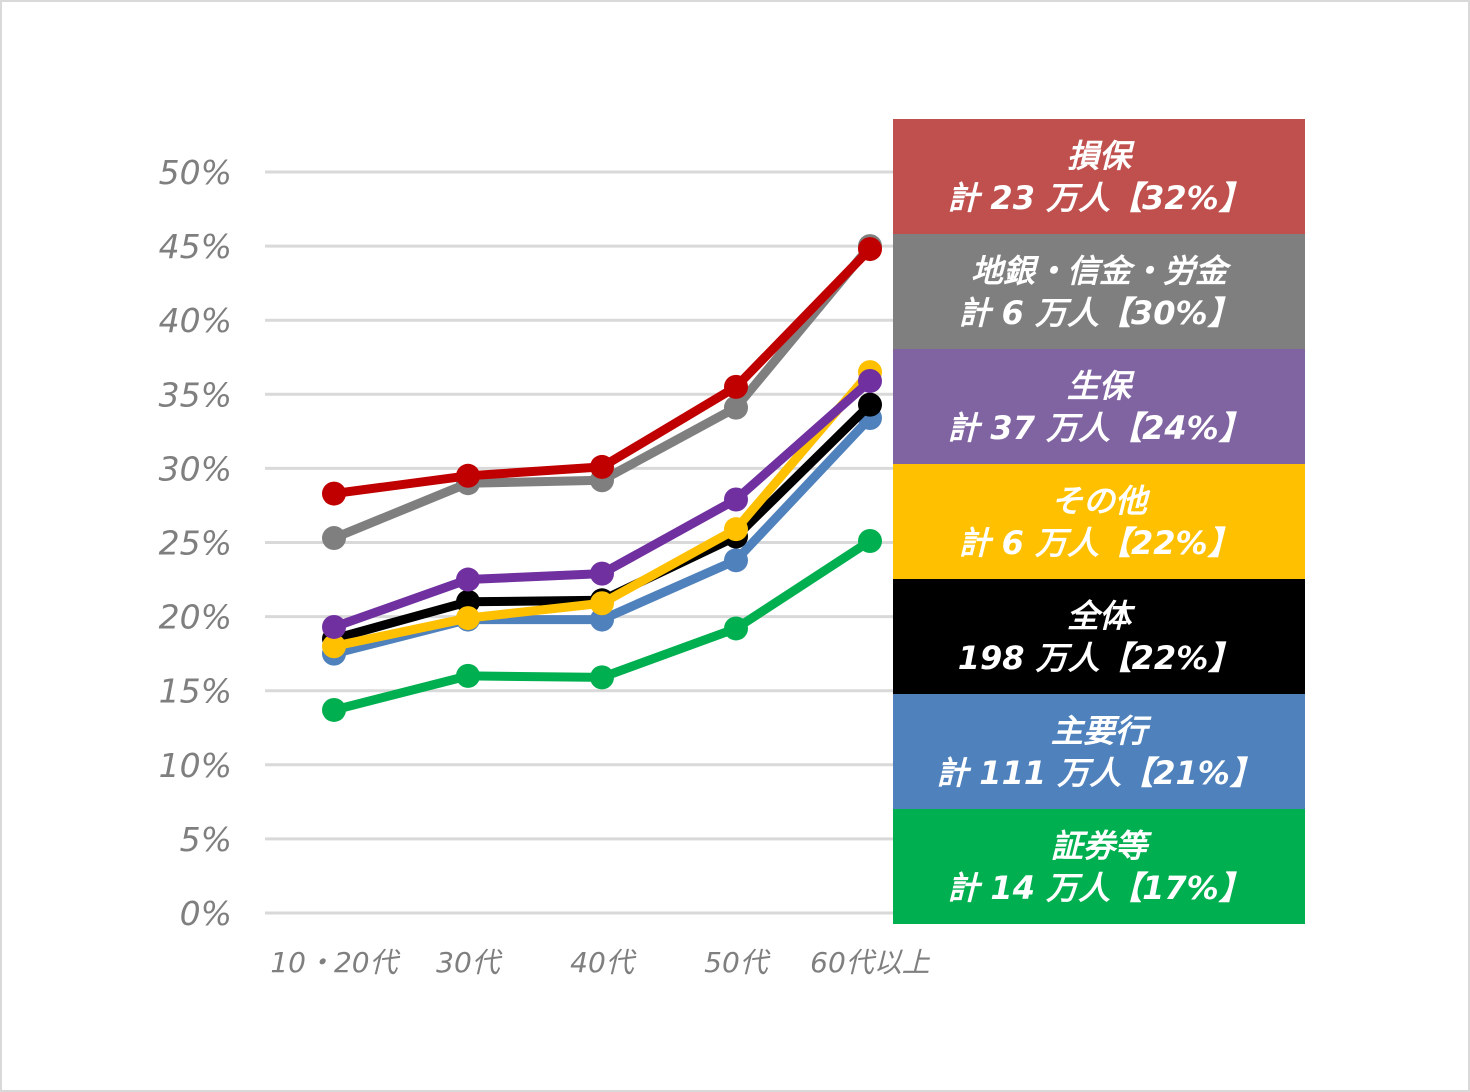 The height and width of the screenshot is (1092, 1470). Describe the element at coordinates (1099, 197) in the screenshot. I see `legend-series-detail: 計 23 万人【32%】` at that location.